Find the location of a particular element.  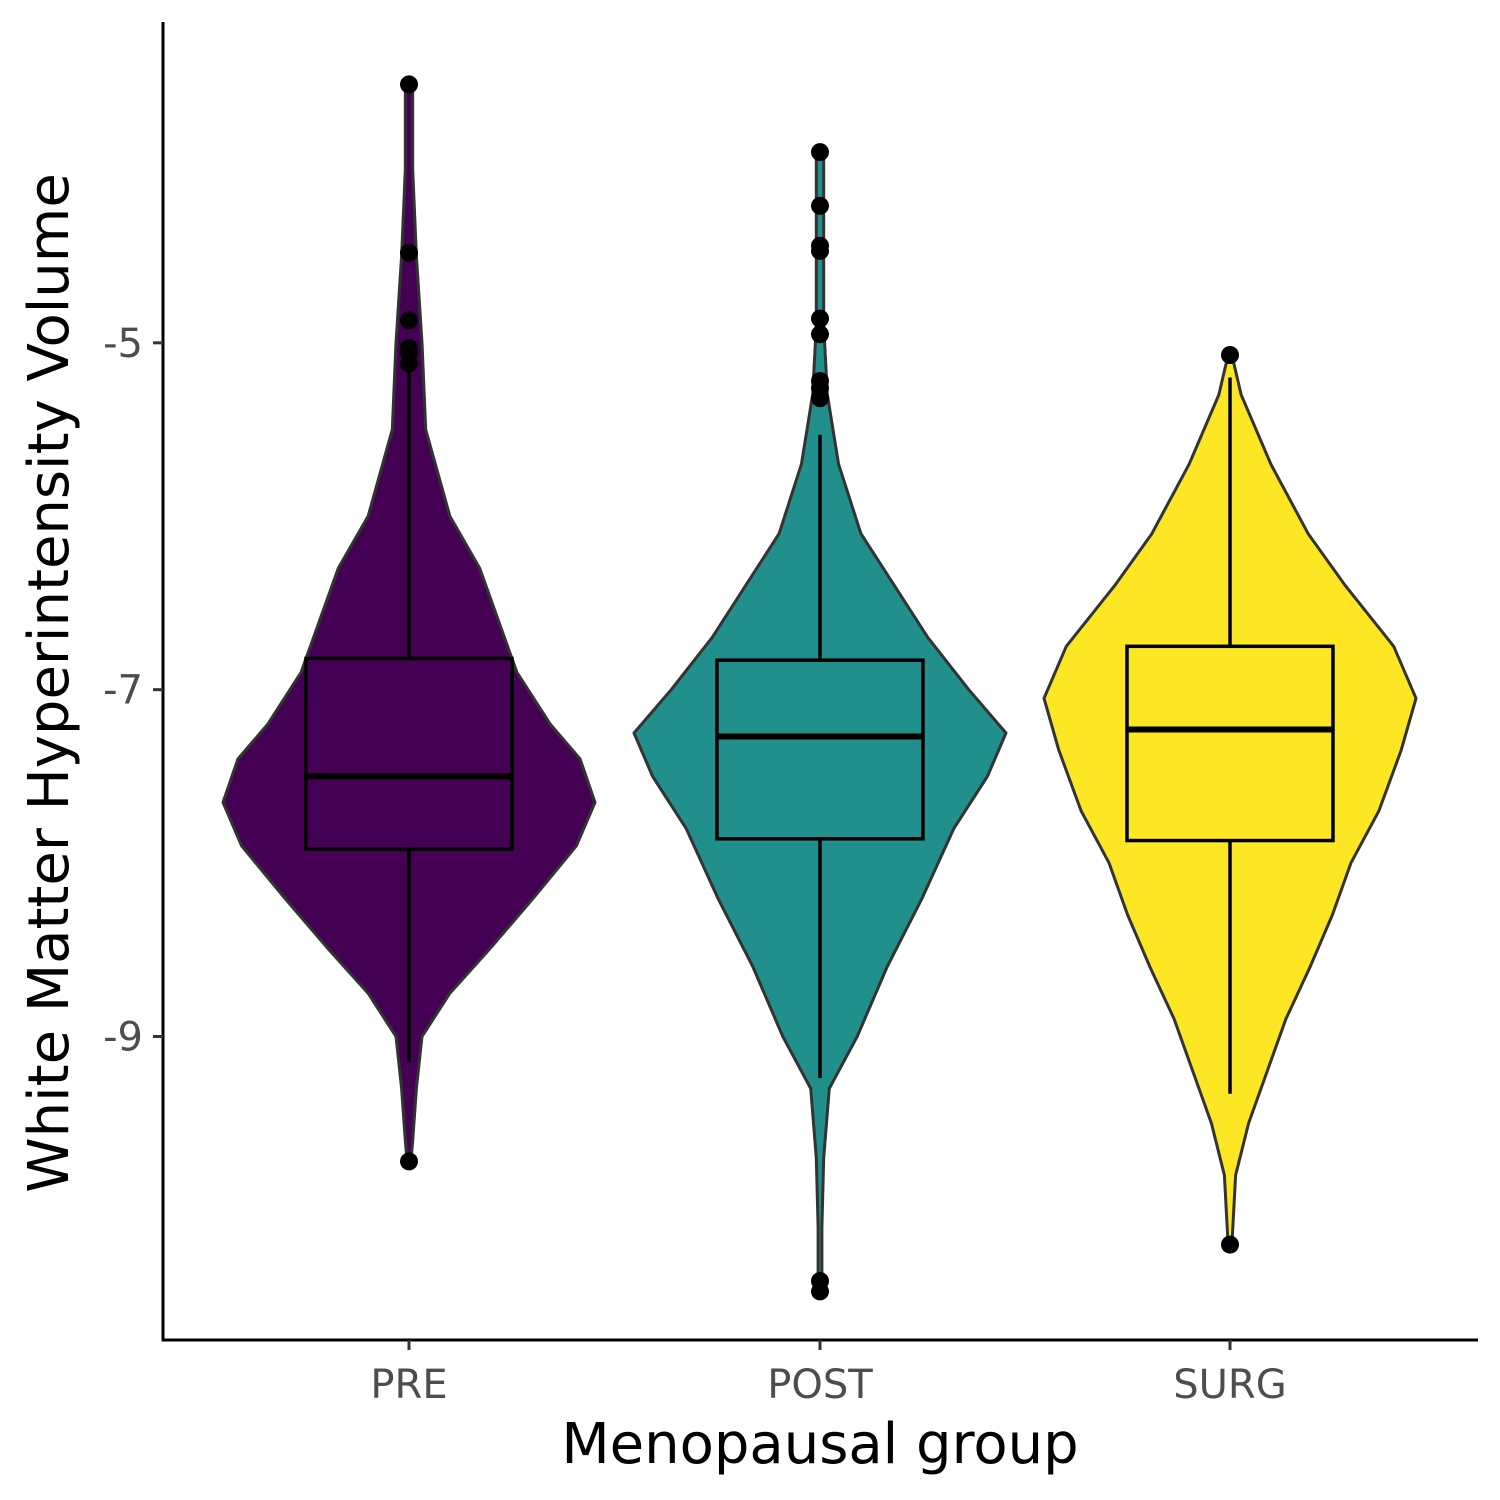

x-tick-label-pre: PRE is located at coordinates (408, 1385).